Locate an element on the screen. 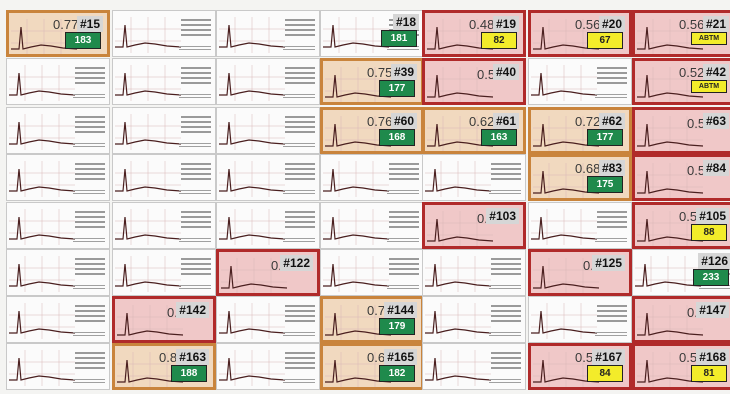 The height and width of the screenshot is (394, 730). thumbnail-cell-15: 0.77 #15 183 is located at coordinates (58, 33).